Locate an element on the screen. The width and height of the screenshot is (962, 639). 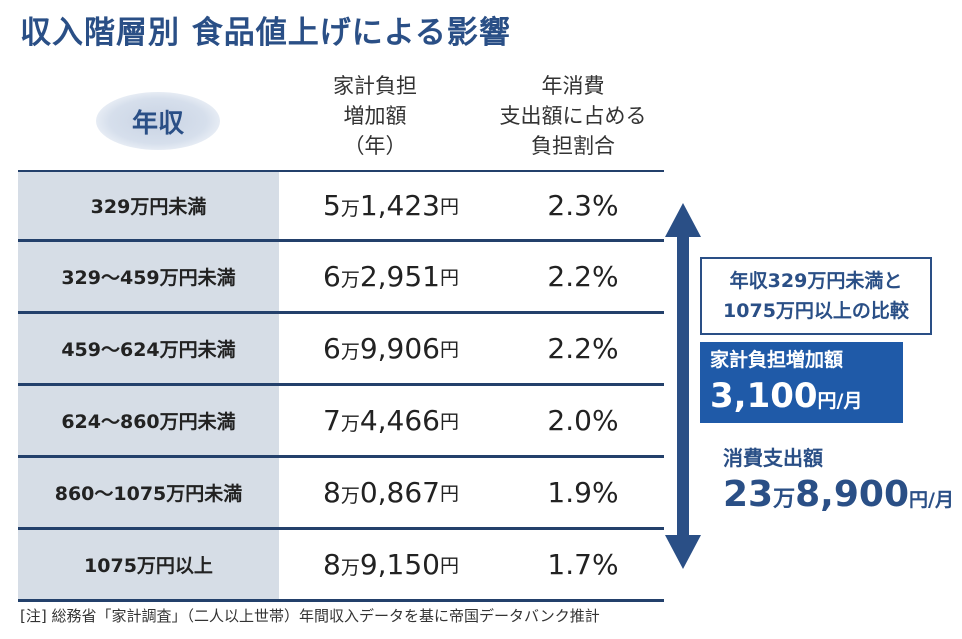
income-bracket-label: 624～860万円未満 is located at coordinates (148, 420).